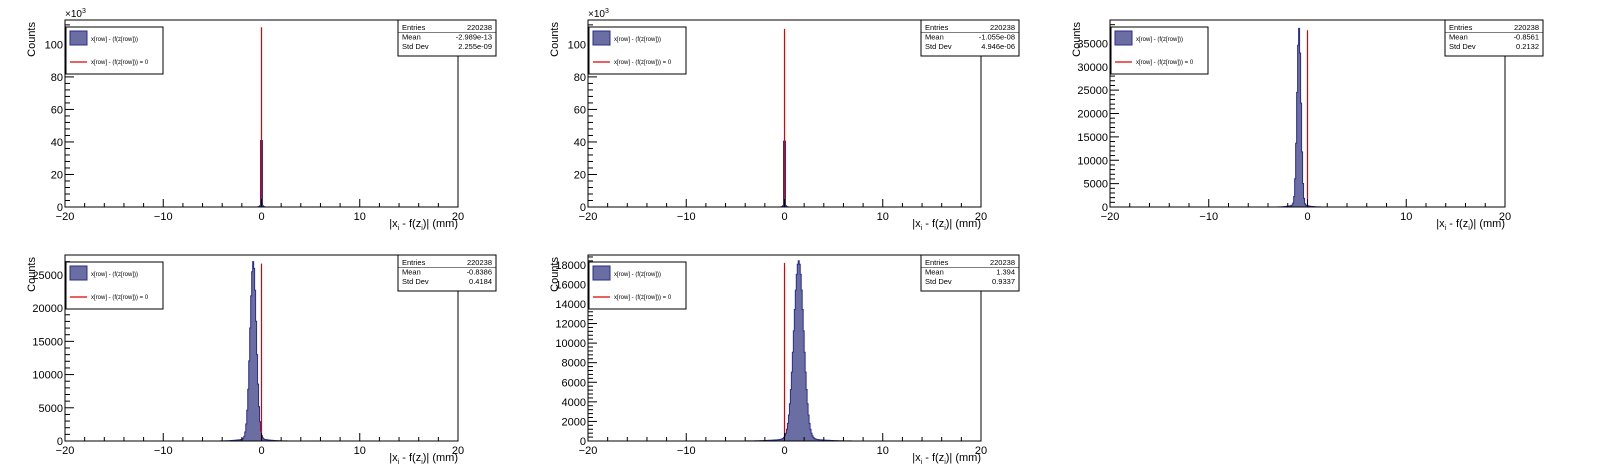 This screenshot has height=476, width=1598. What do you see at coordinates (570, 325) in the screenshot?
I see `y-tick-label: 12000` at bounding box center [570, 325].